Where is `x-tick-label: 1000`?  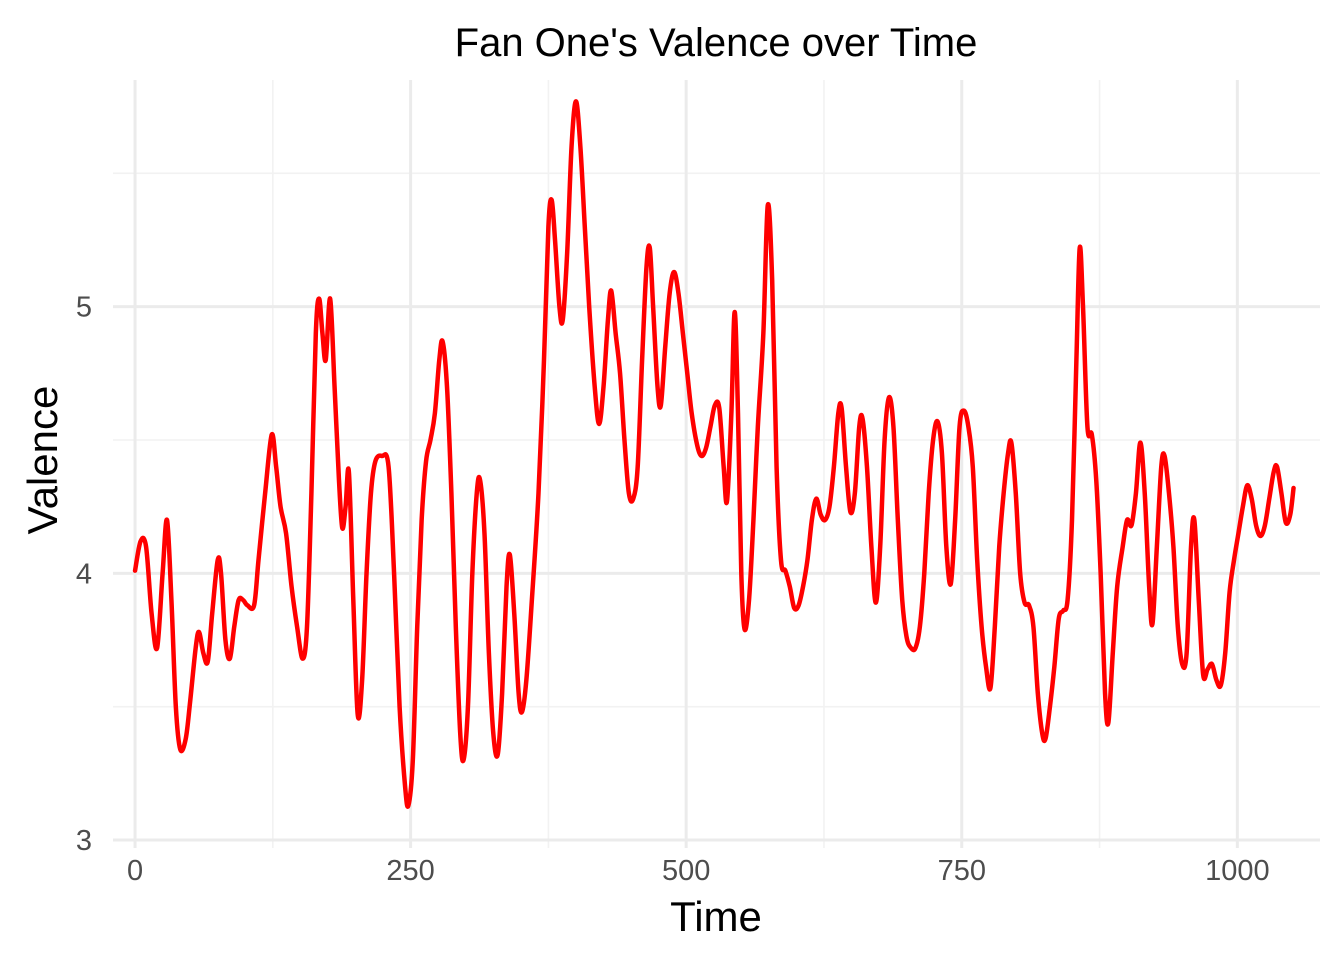
x-tick-label: 1000 is located at coordinates (1237, 871).